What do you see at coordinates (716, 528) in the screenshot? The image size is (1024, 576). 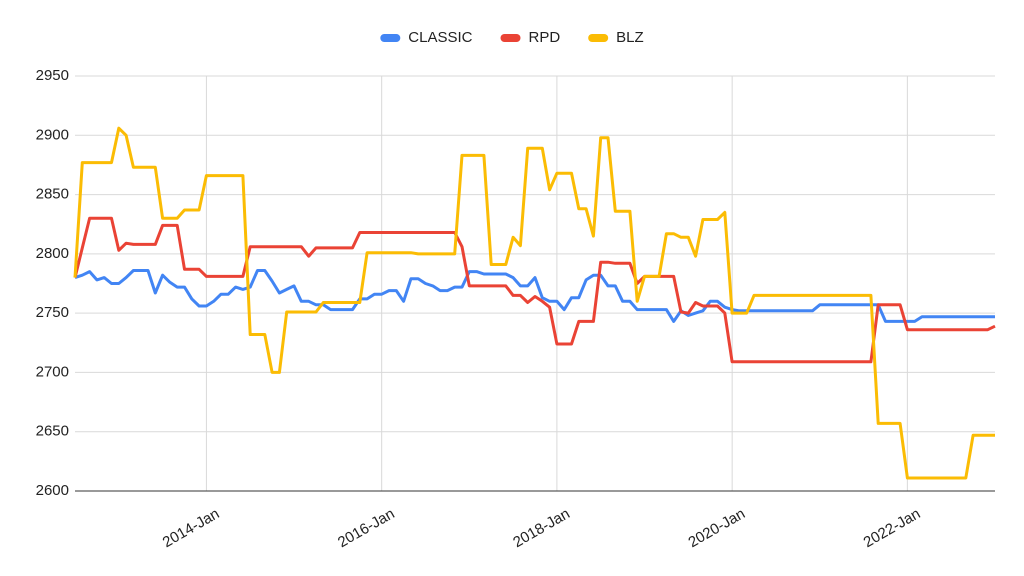 I see `x-tick-label: 2020-Jan` at bounding box center [716, 528].